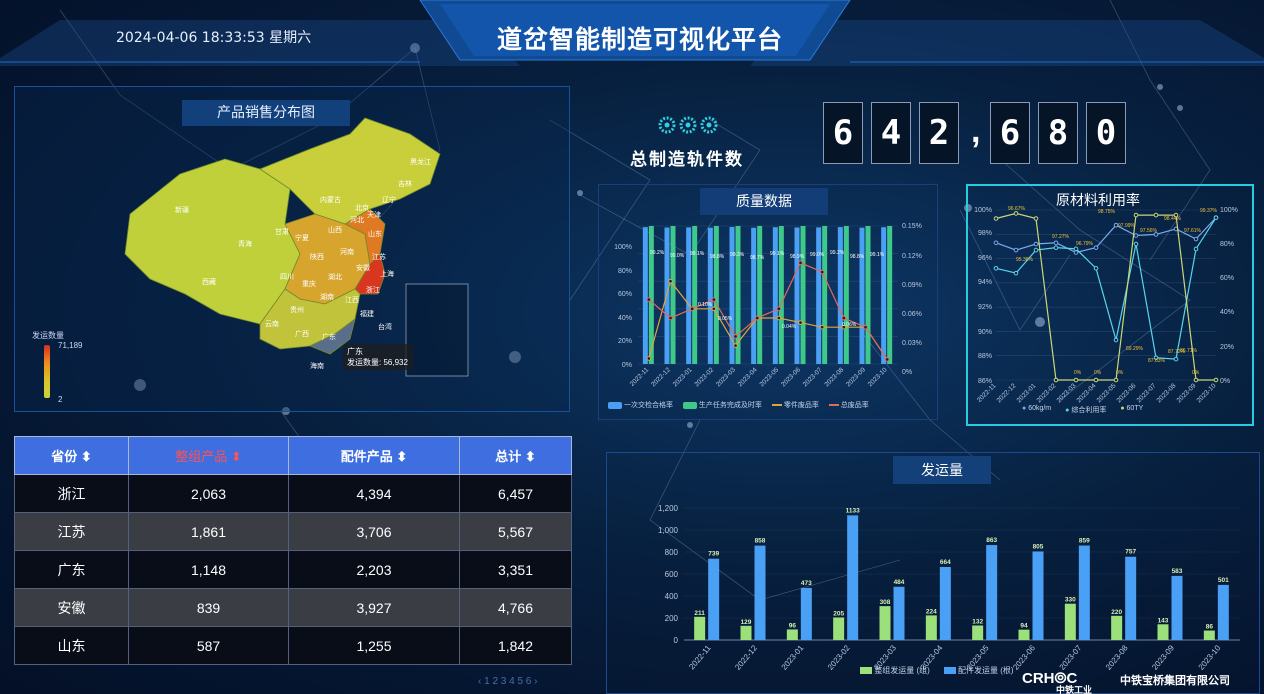  I want to click on pager: ‹ 1 2 3 4 5 6 ›, so click(508, 681).